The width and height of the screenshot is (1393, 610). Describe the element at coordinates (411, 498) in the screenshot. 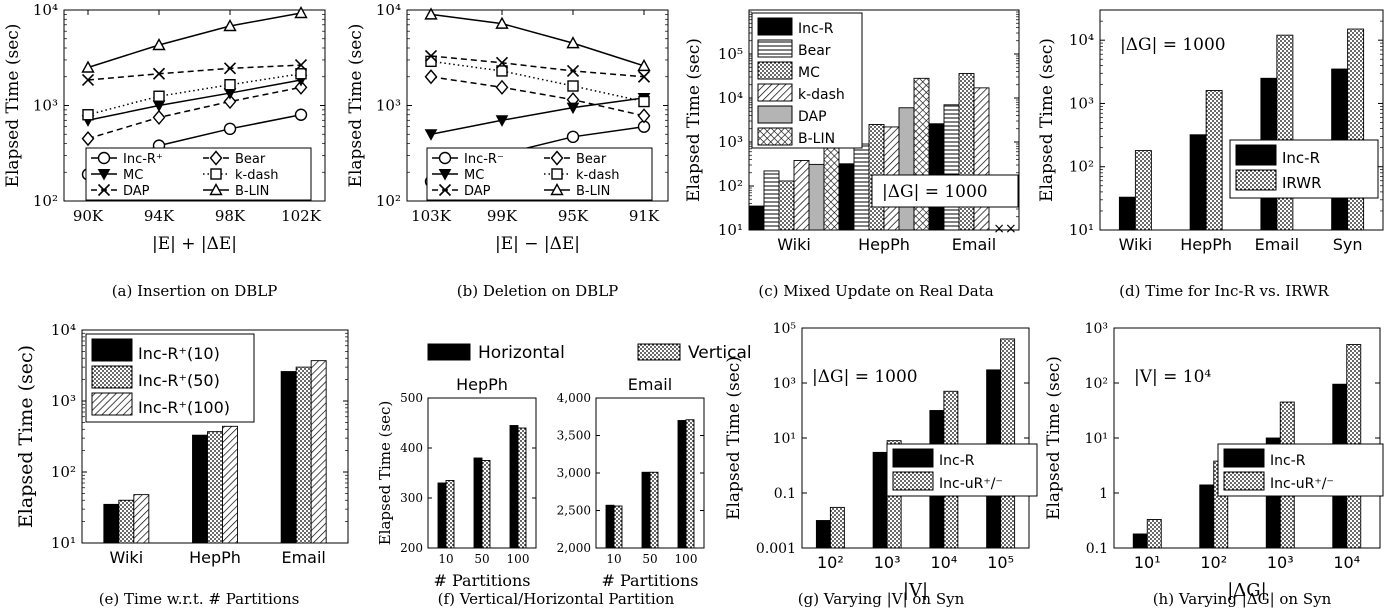

I see `y-tick-label: 300` at that location.